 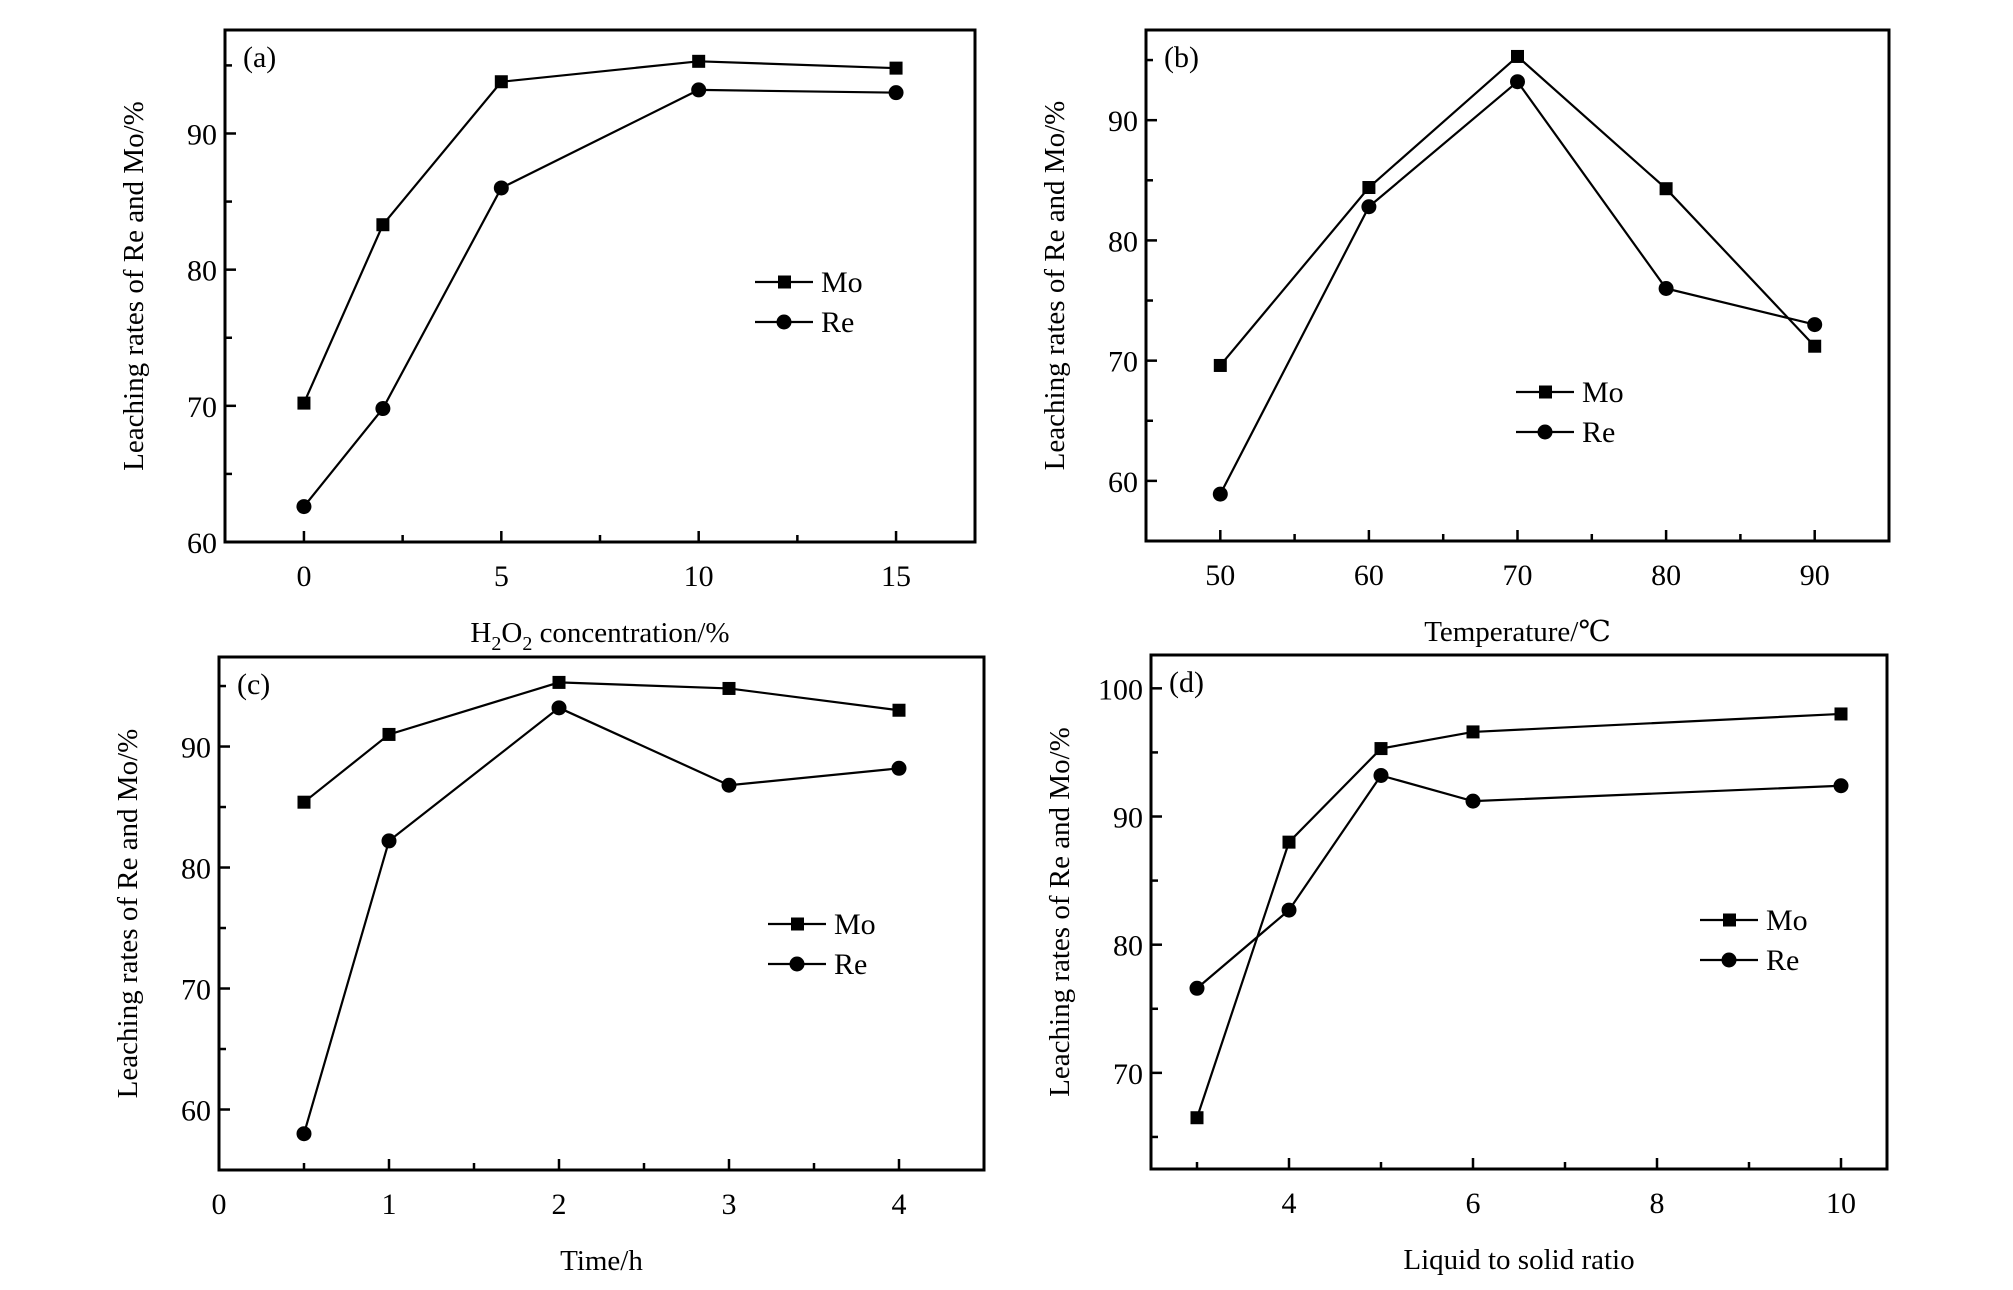 What do you see at coordinates (480, 633) in the screenshot?
I see `x-axis-title-part: H` at bounding box center [480, 633].